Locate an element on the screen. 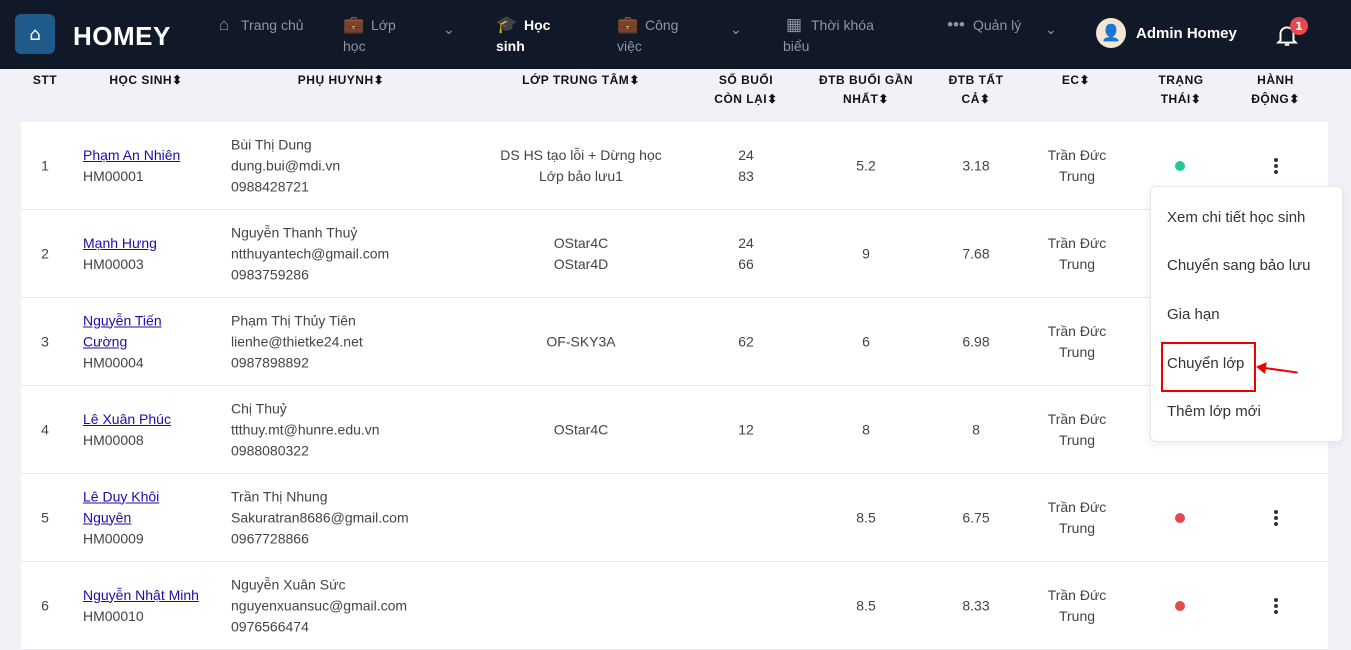  parent-email: nguyenxuansuc@gmail.com is located at coordinates (319, 605).